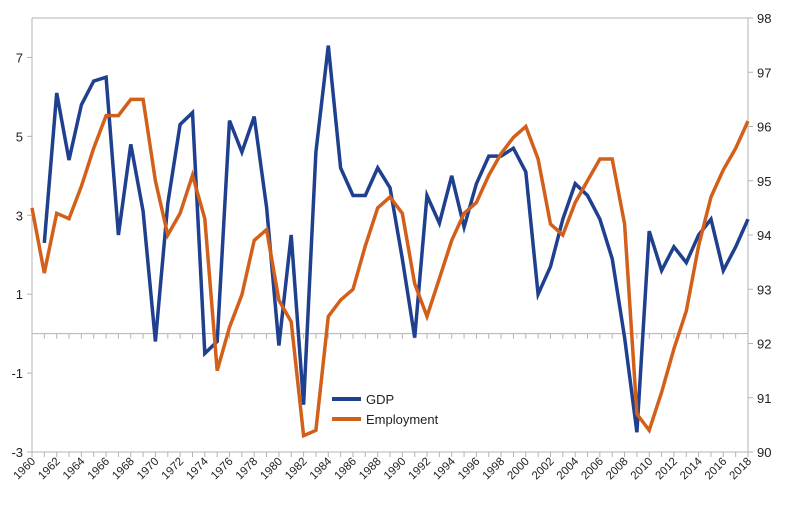 The height and width of the screenshot is (511, 793). Describe the element at coordinates (17, 373) in the screenshot. I see `y-tick-label: -1` at that location.